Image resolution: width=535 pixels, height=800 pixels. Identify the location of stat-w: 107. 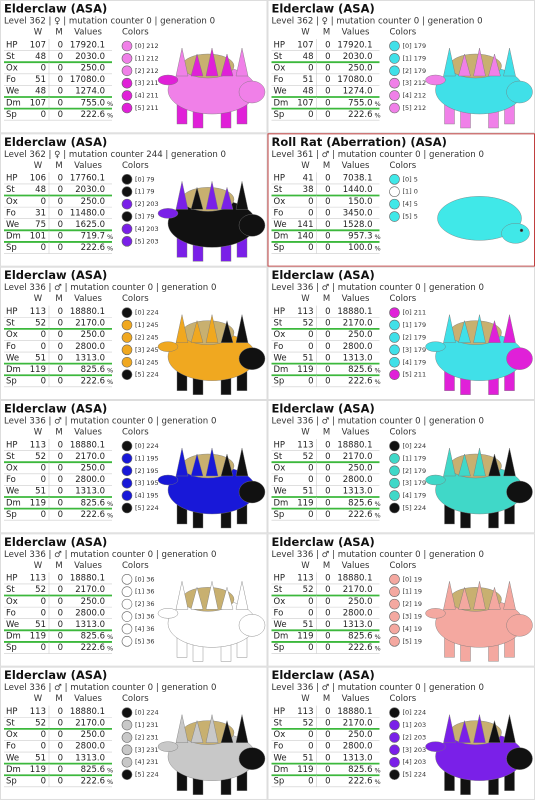
(38, 45).